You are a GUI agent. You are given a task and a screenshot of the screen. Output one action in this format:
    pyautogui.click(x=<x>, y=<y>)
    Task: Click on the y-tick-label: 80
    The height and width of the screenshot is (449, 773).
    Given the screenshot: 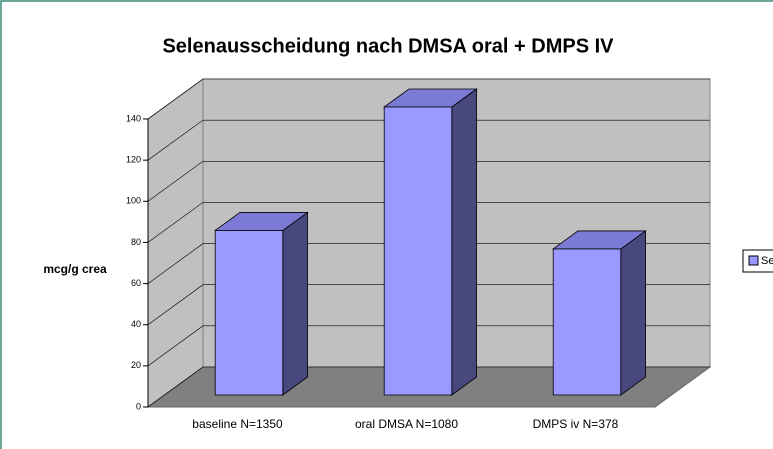 What is the action you would take?
    pyautogui.click(x=136, y=242)
    